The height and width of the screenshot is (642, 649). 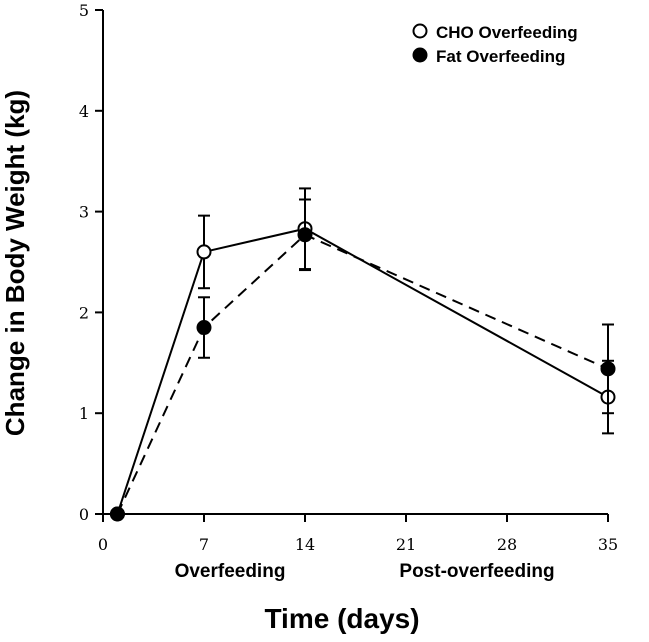 I want to click on x-tick-label: 21, so click(x=406, y=544).